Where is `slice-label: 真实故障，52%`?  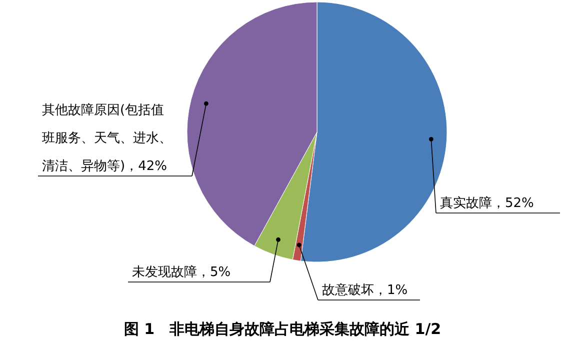
slice-label: 真实故障，52% is located at coordinates (487, 203).